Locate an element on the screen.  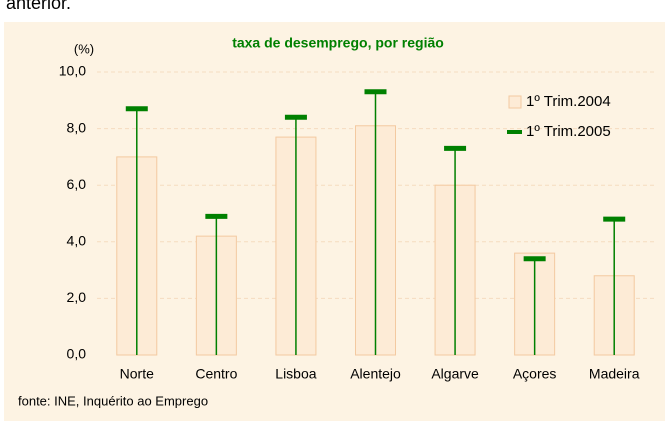
x-tick-label: Norte is located at coordinates (137, 374).